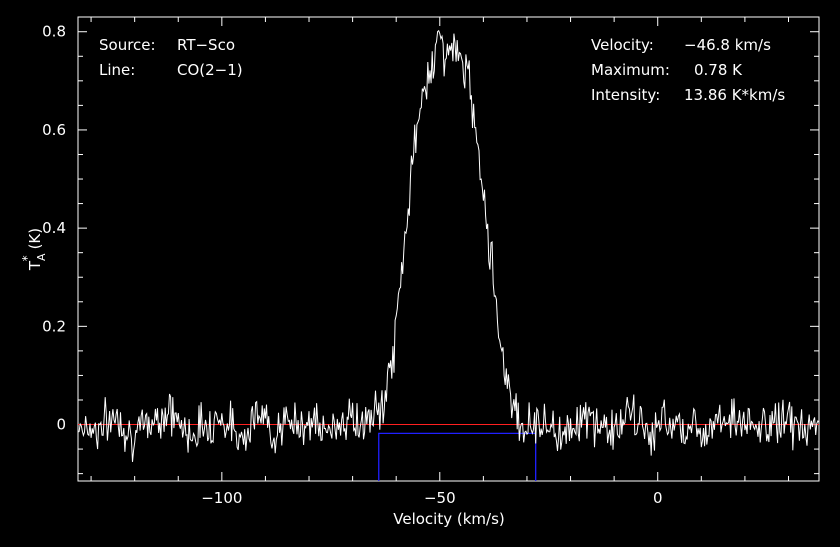 This screenshot has height=547, width=840. Describe the element at coordinates (734, 95) in the screenshot. I see `info-intensity-value: 13.86 K*km/s` at that location.